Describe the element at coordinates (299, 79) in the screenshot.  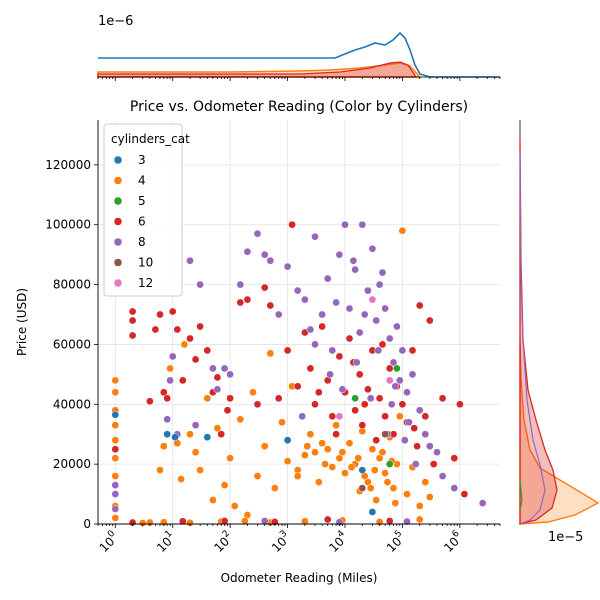
I see `top-density-ticks` at that location.